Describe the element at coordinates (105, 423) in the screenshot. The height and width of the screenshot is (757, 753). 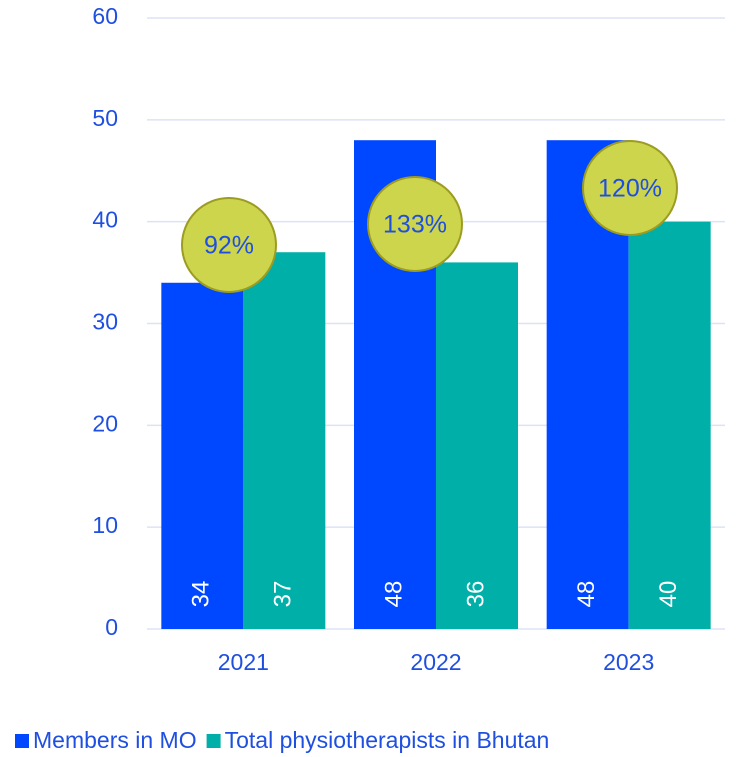
I see `y-tick-label: 20` at that location.